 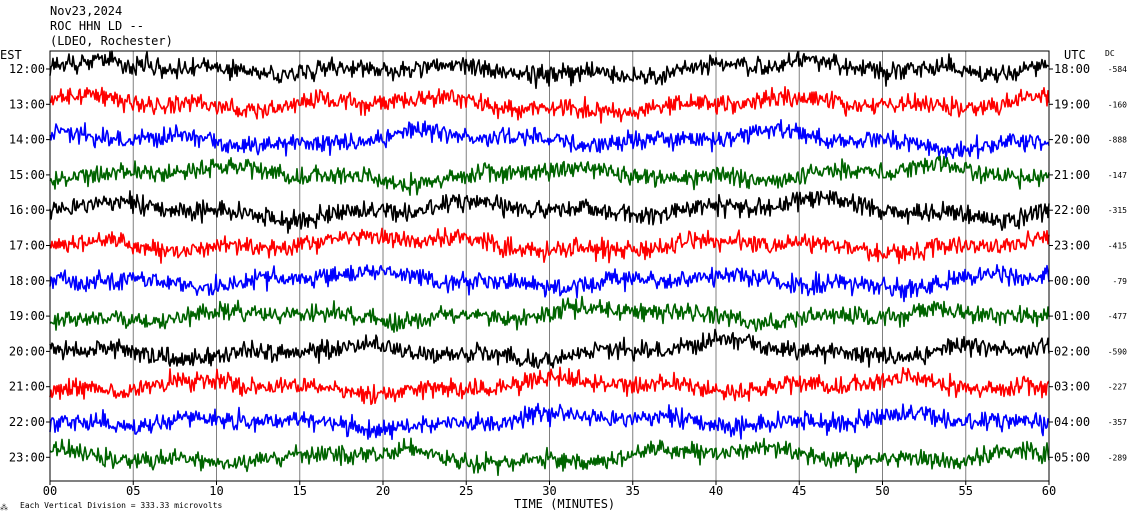 What do you see at coordinates (549, 457) in the screenshot?
I see `trace-2300-line` at bounding box center [549, 457].